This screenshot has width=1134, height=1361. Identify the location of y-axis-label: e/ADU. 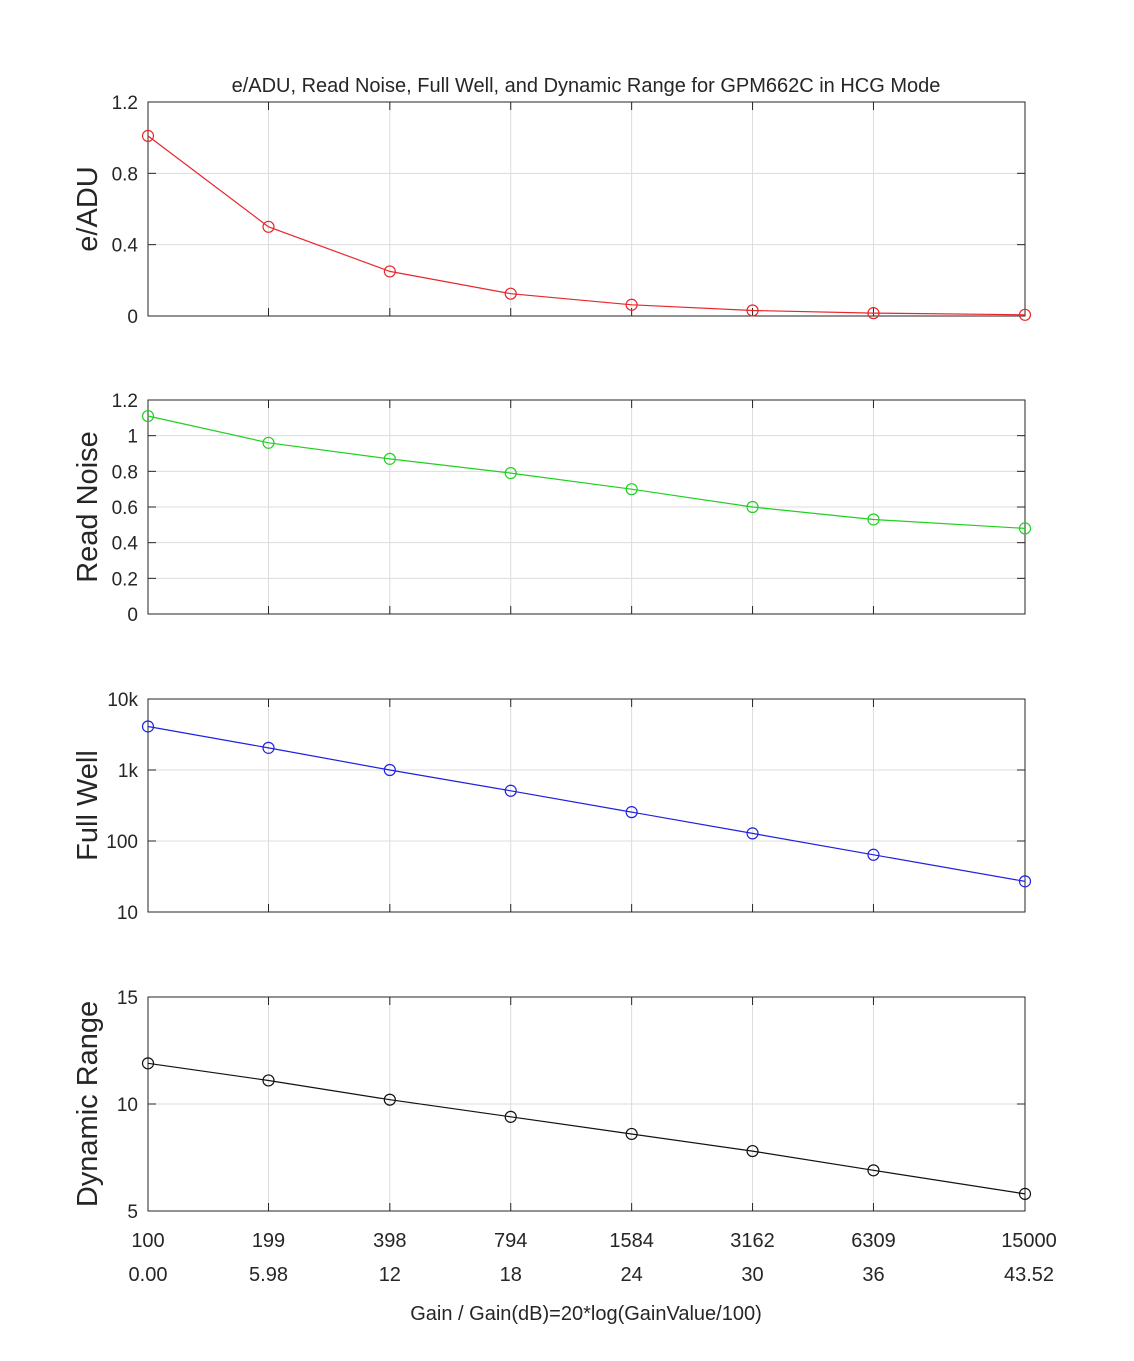
(88, 208).